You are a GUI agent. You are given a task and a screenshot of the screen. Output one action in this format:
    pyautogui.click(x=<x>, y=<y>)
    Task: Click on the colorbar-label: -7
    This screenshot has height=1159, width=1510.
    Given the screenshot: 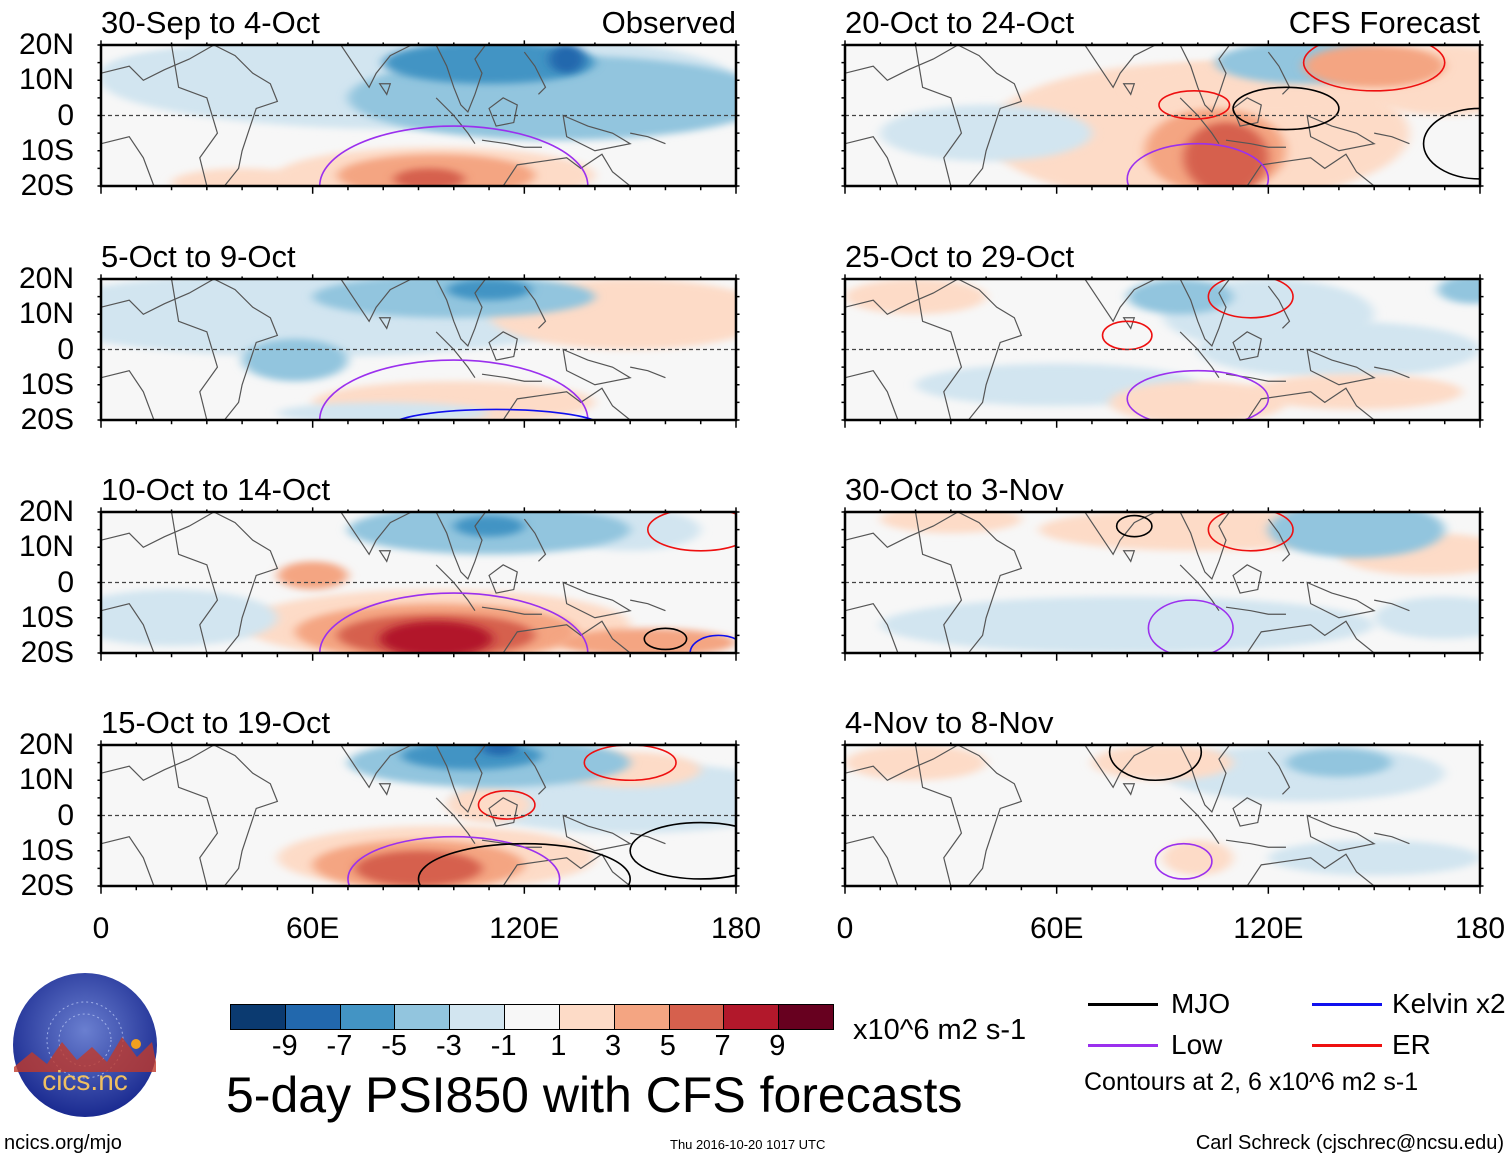 What is the action you would take?
    pyautogui.click(x=339, y=1046)
    